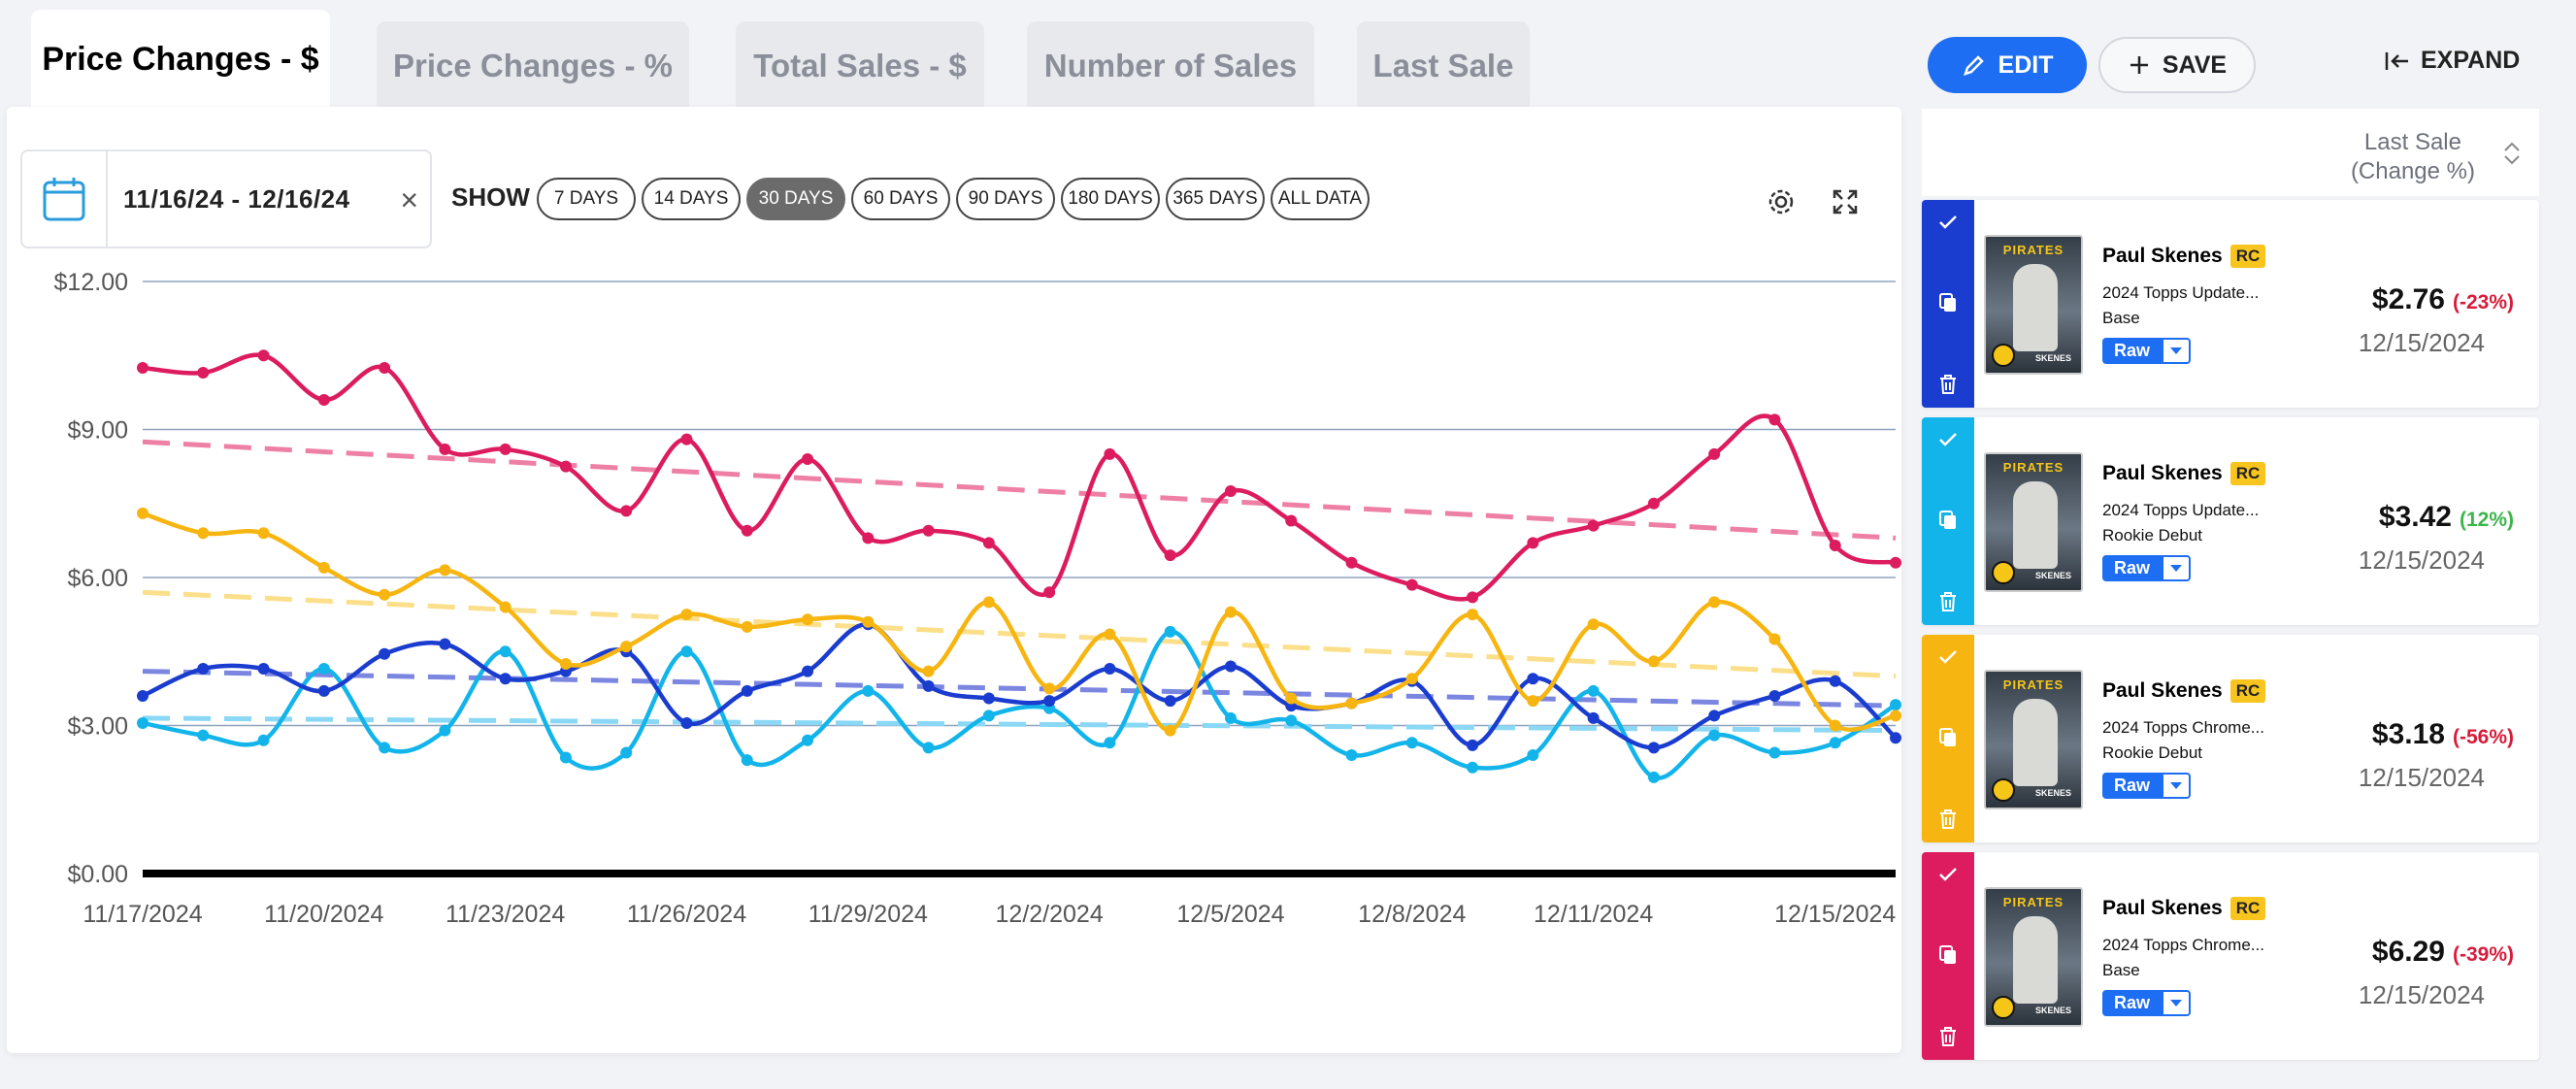  Describe the element at coordinates (180, 59) in the screenshot. I see `tab-price-changes-dollar: Price Changes - $` at that location.